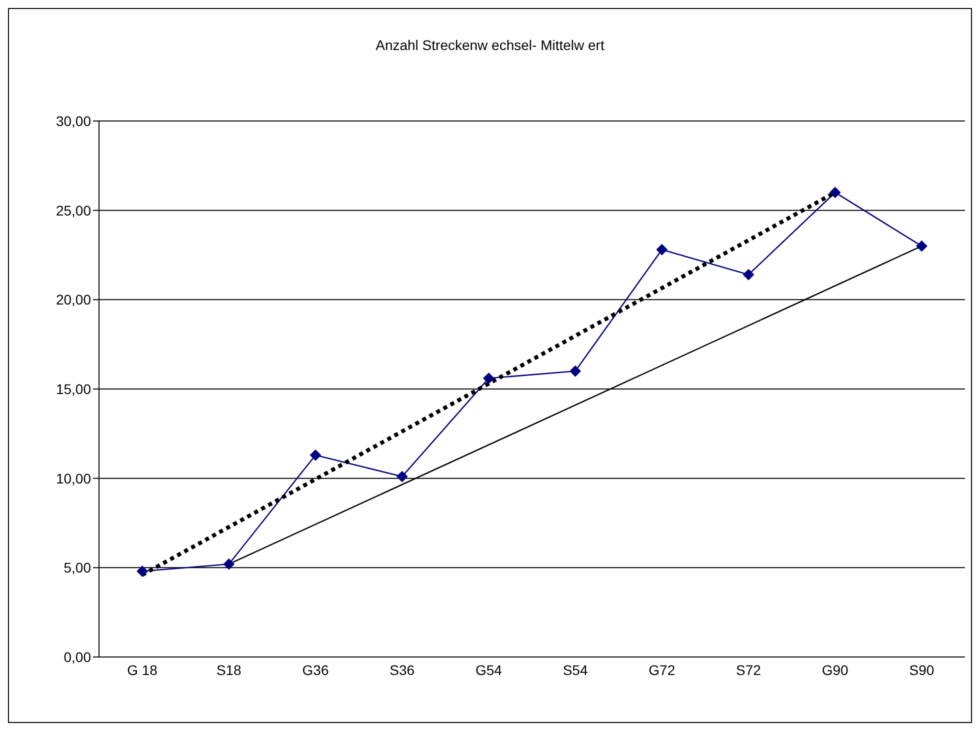 Image resolution: width=980 pixels, height=731 pixels. What do you see at coordinates (402, 670) in the screenshot?
I see `x-tick-label: S36` at bounding box center [402, 670].